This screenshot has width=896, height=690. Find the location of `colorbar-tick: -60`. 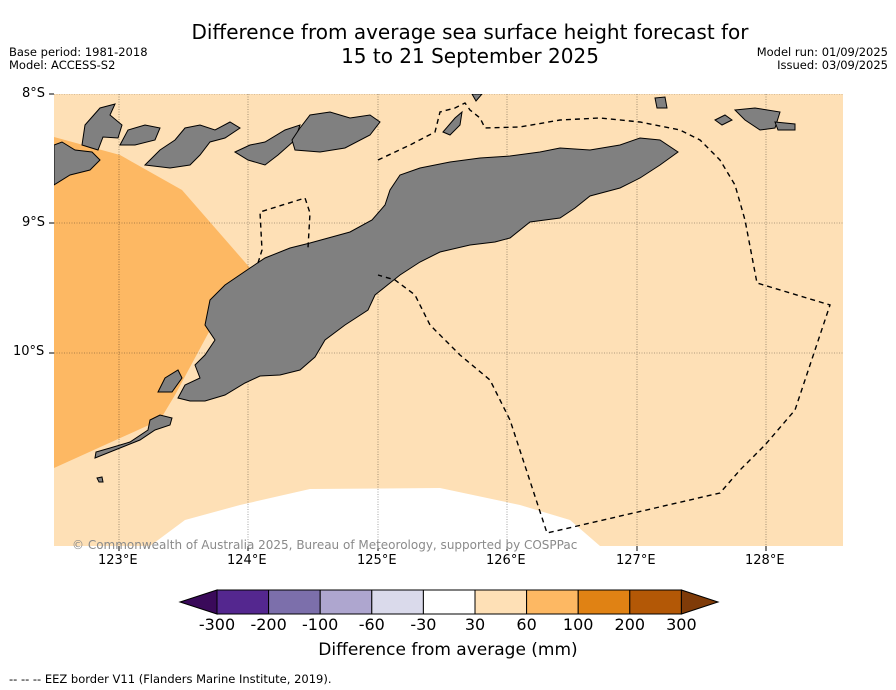

colorbar-tick: -60 is located at coordinates (371, 624).